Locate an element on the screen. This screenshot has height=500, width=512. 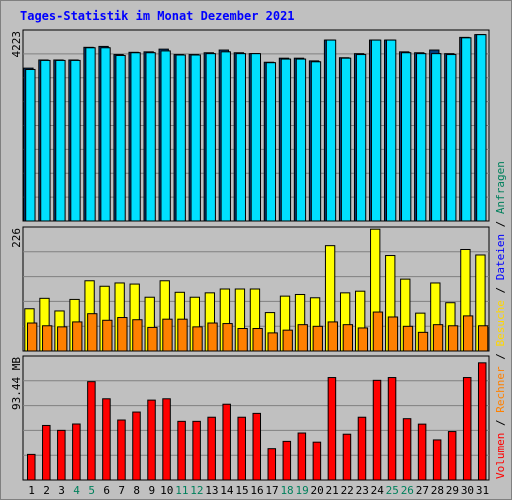
ymax-label-pages: 226 is located at coordinates (16, 238).